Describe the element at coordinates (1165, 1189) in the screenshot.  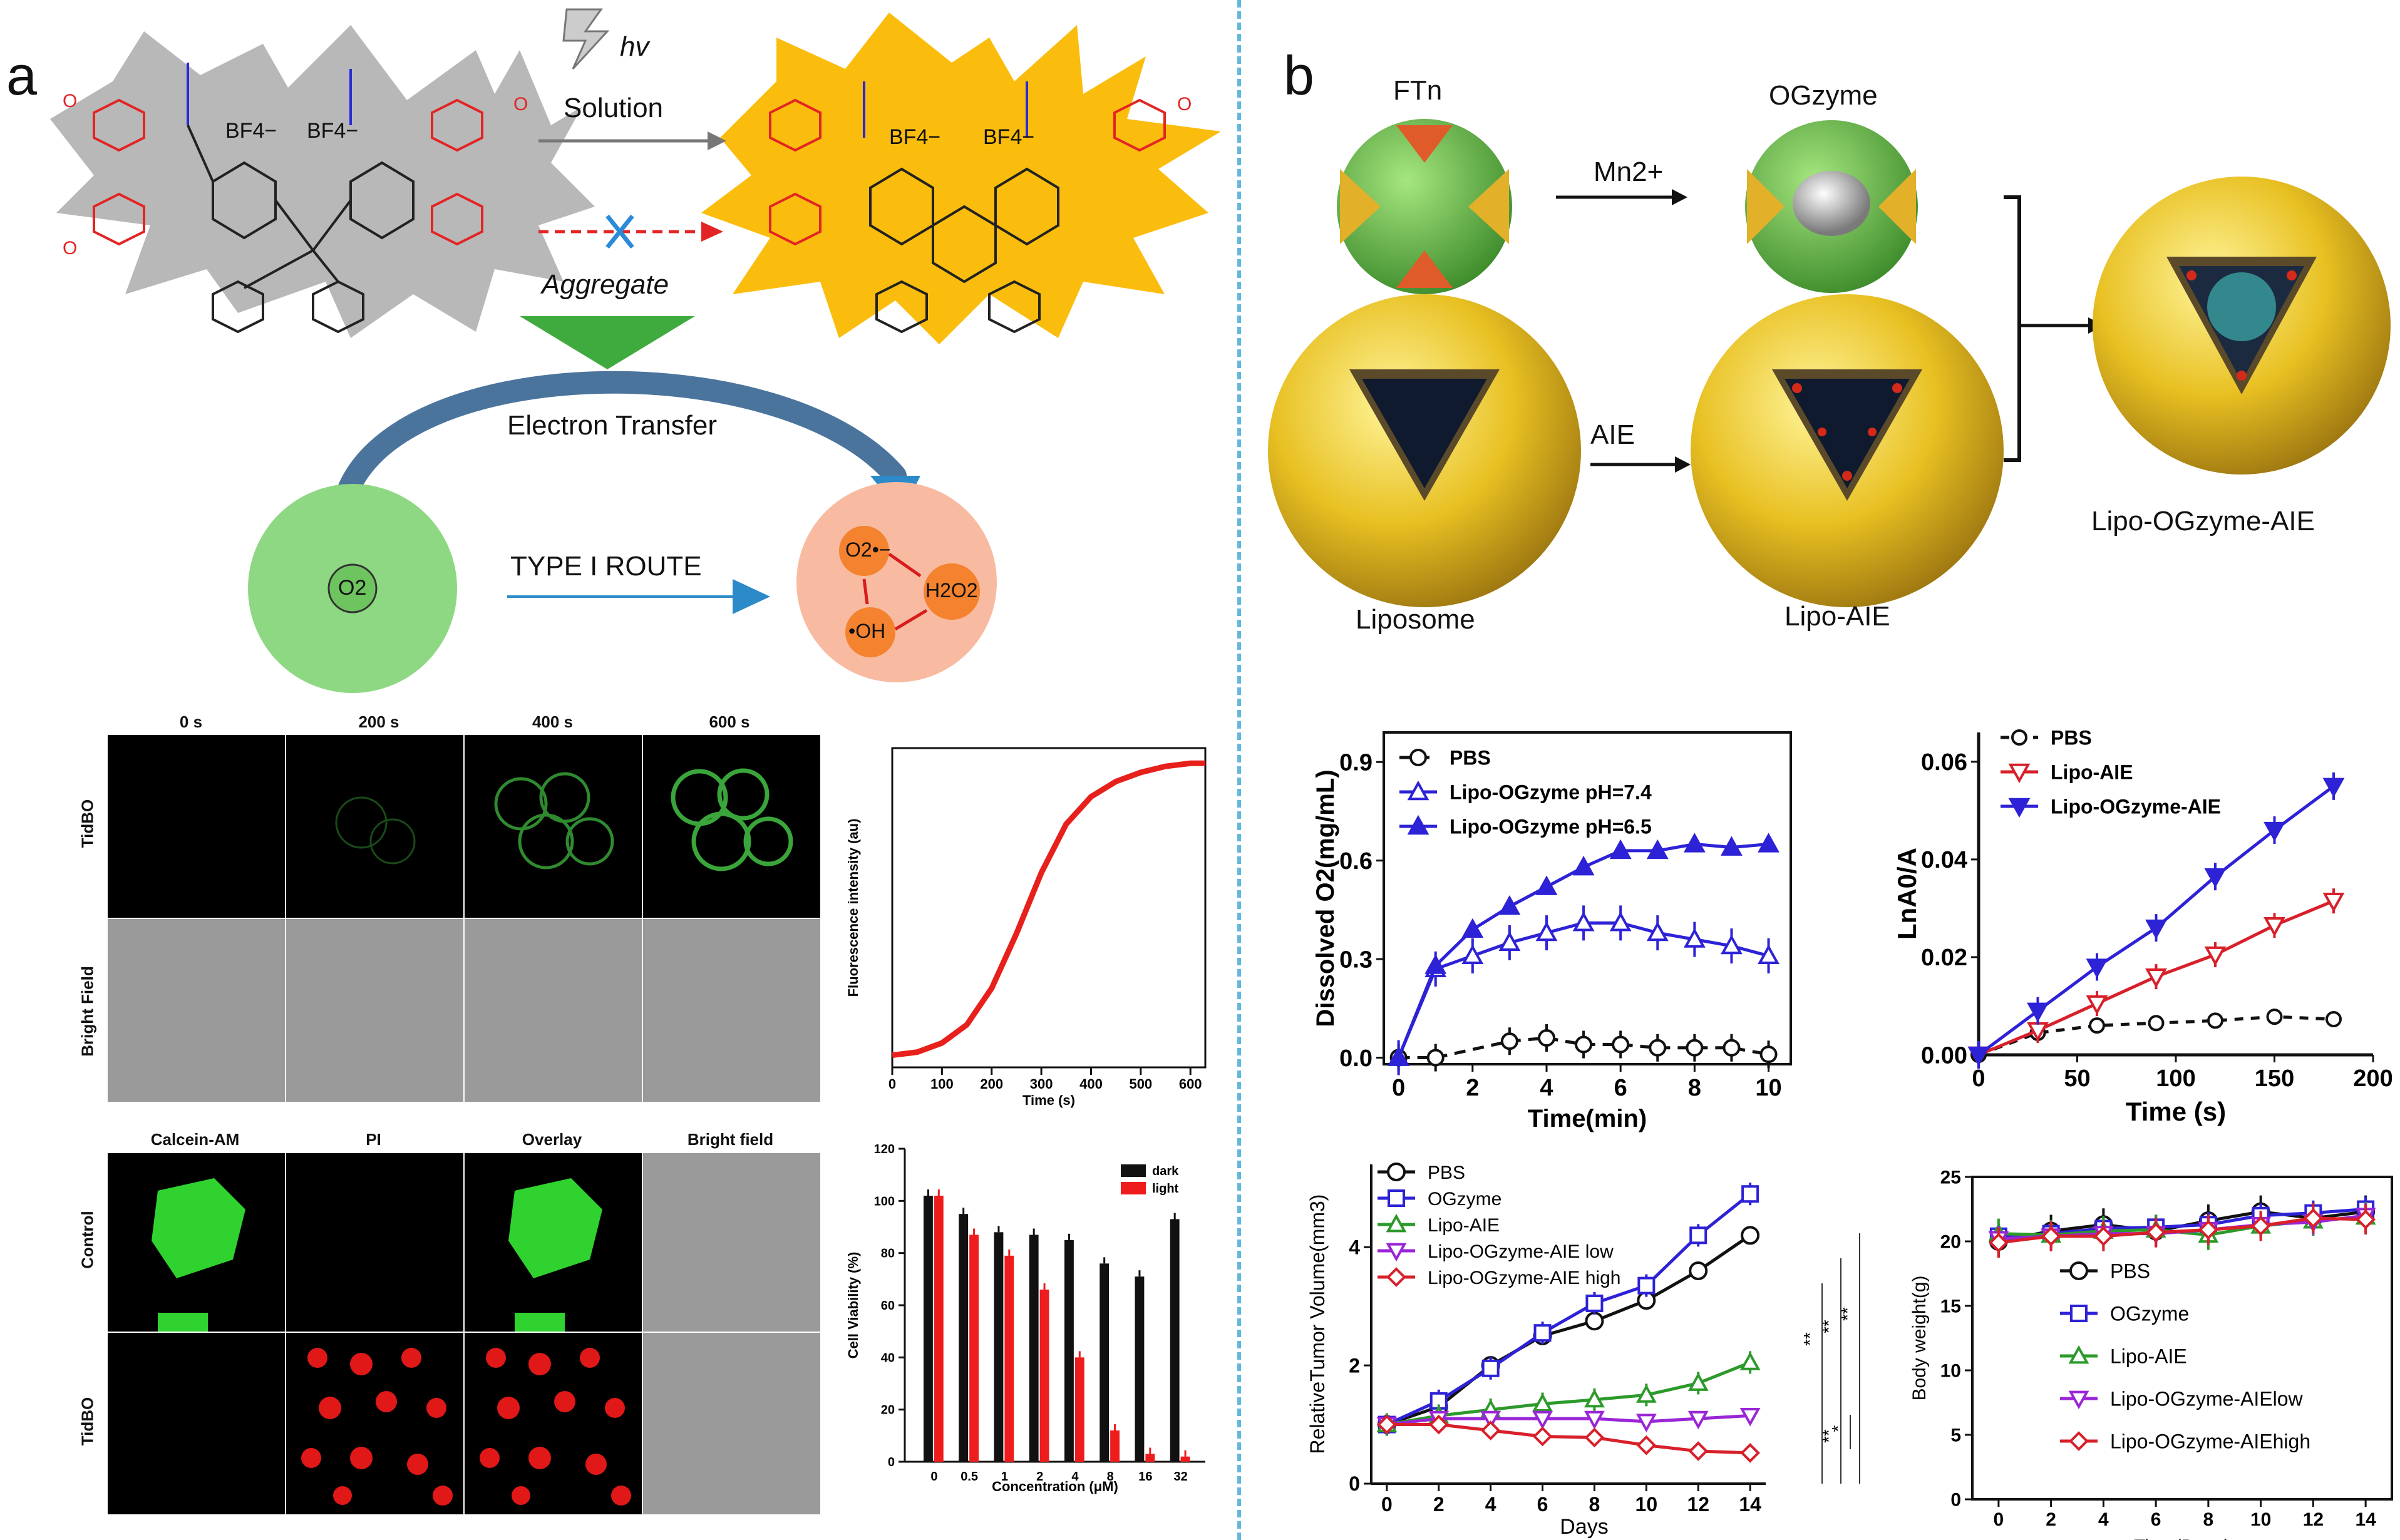
I see `viab-legend-label: light` at that location.